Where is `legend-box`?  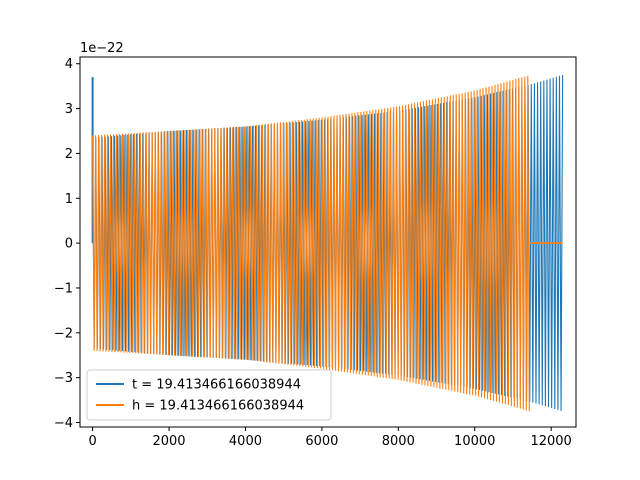
legend-box is located at coordinates (209, 395).